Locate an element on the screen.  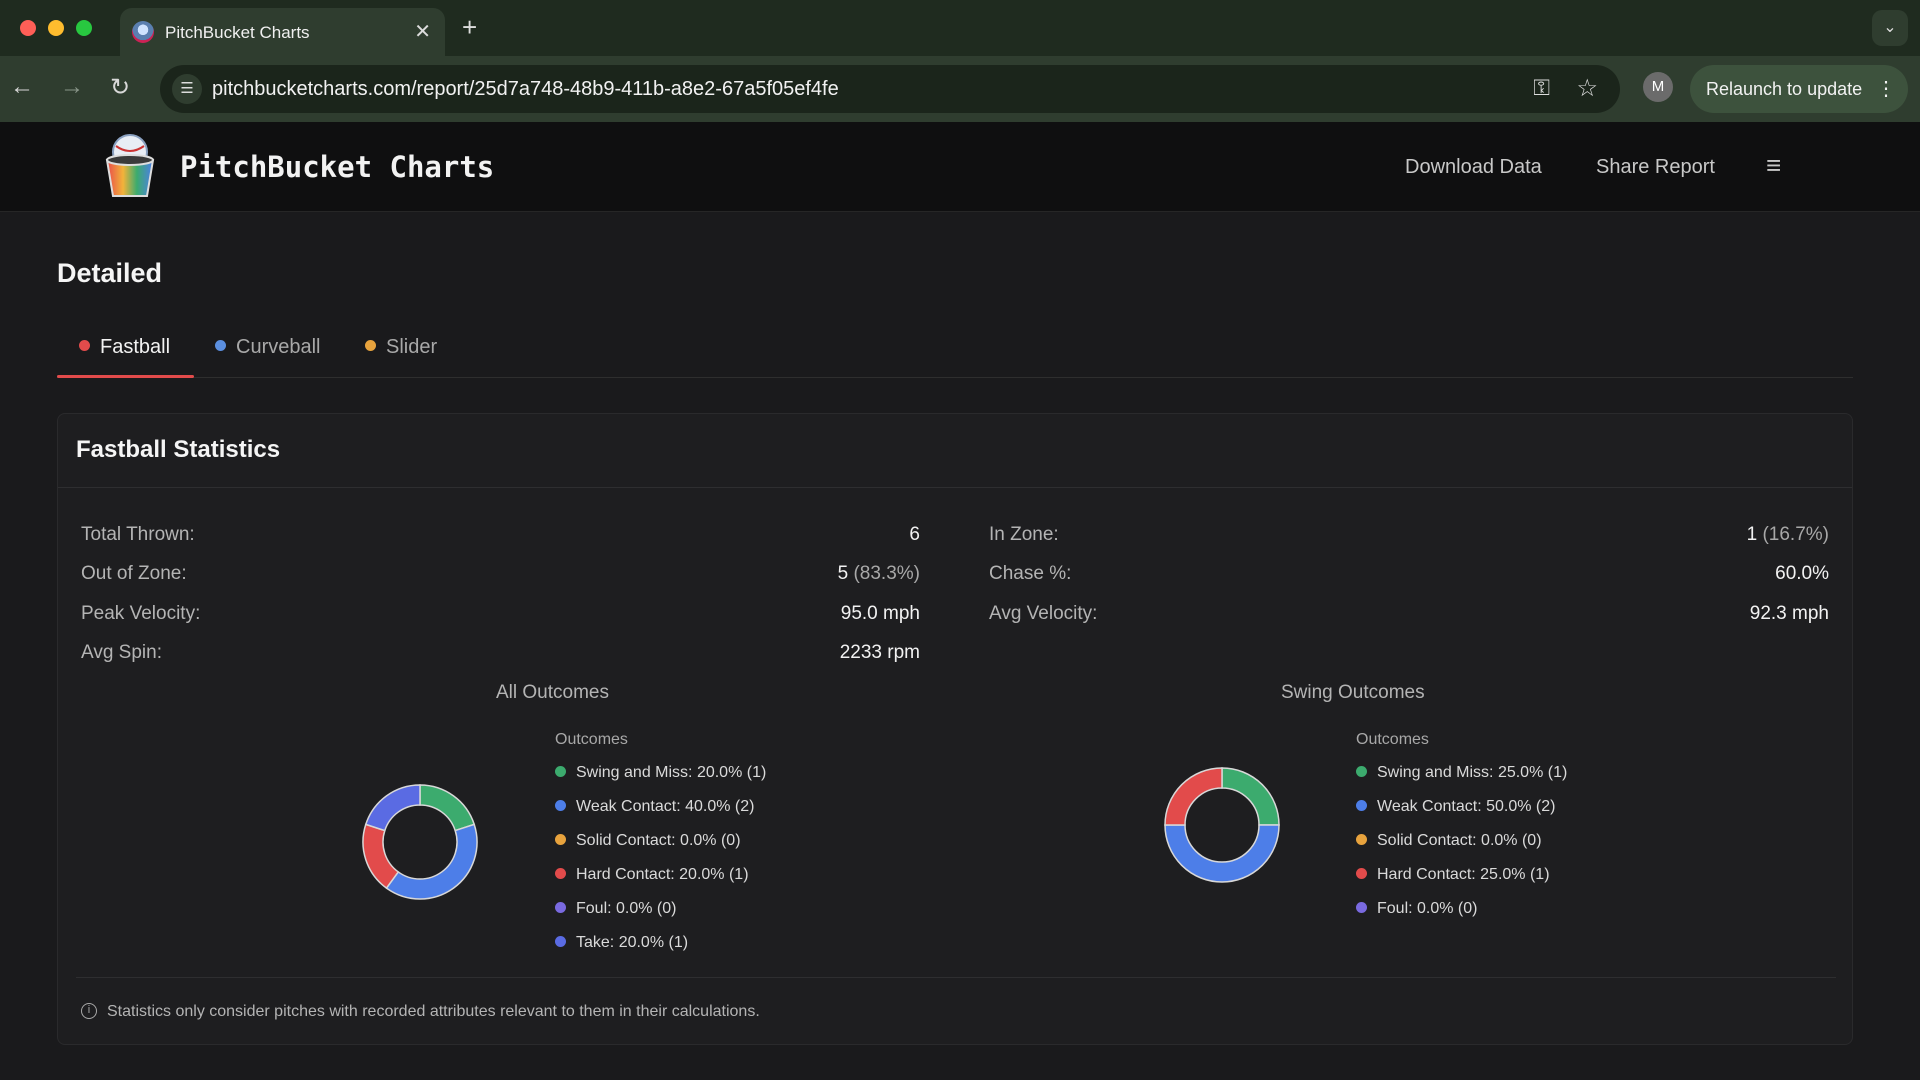
all-outcomes-donut-chart is located at coordinates (420, 842).